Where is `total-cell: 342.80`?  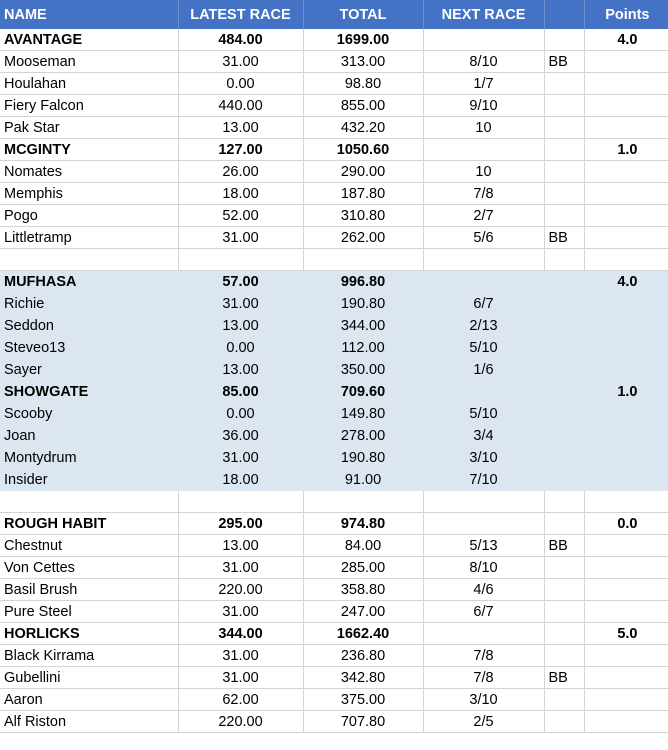
total-cell: 342.80 is located at coordinates (363, 677).